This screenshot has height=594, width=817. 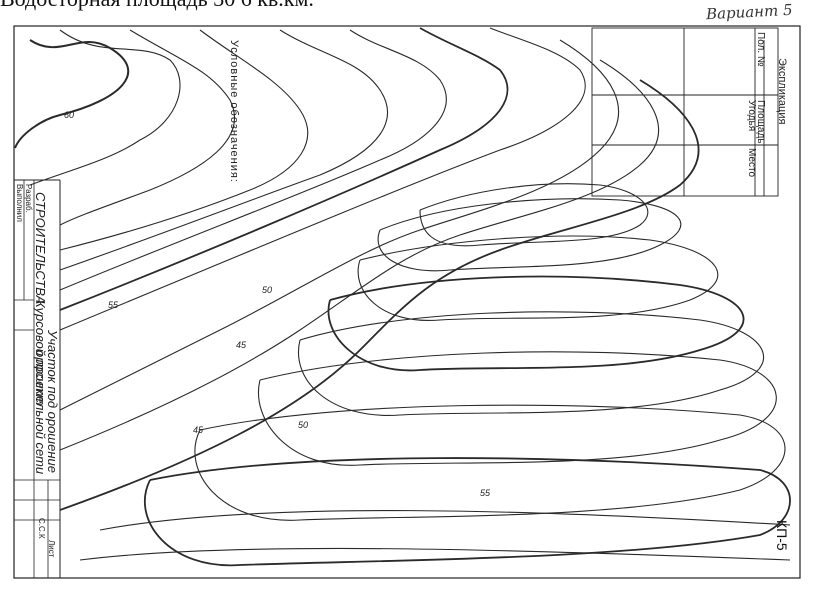 I want to click on explication-col-3: Угодья, so click(x=751, y=116).